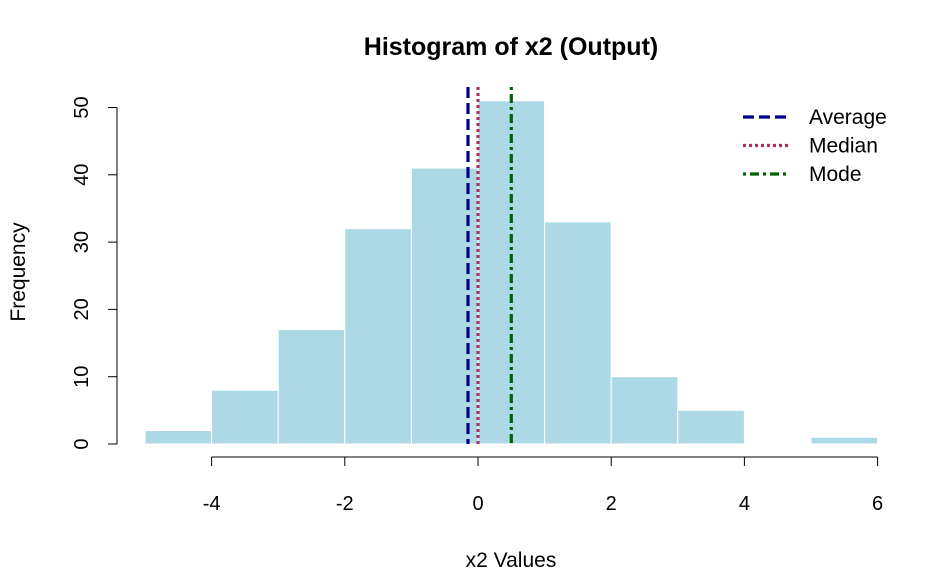  Describe the element at coordinates (94, 273) in the screenshot. I see `y-axis: 0 10 20 30 40 50` at that location.